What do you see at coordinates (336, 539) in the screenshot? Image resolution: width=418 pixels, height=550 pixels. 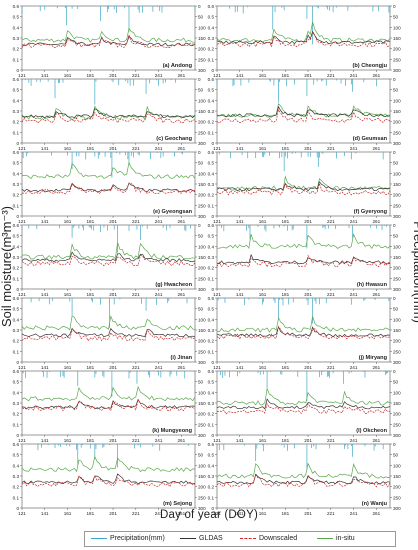 I see `legend-item-insitu: in-situ` at bounding box center [336, 539].